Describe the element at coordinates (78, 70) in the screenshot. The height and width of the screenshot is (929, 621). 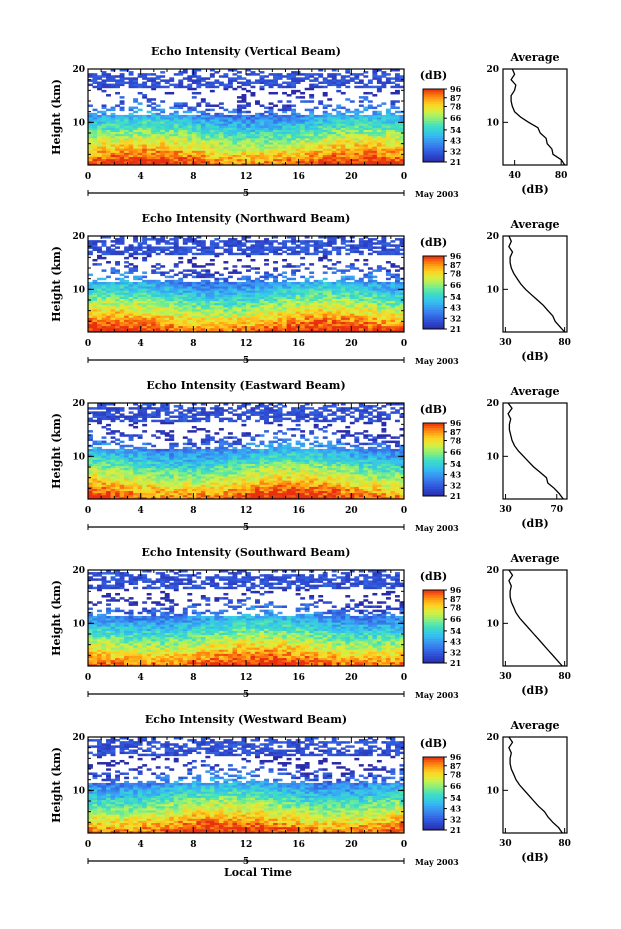
I see `y-tick-label: 20` at that location.